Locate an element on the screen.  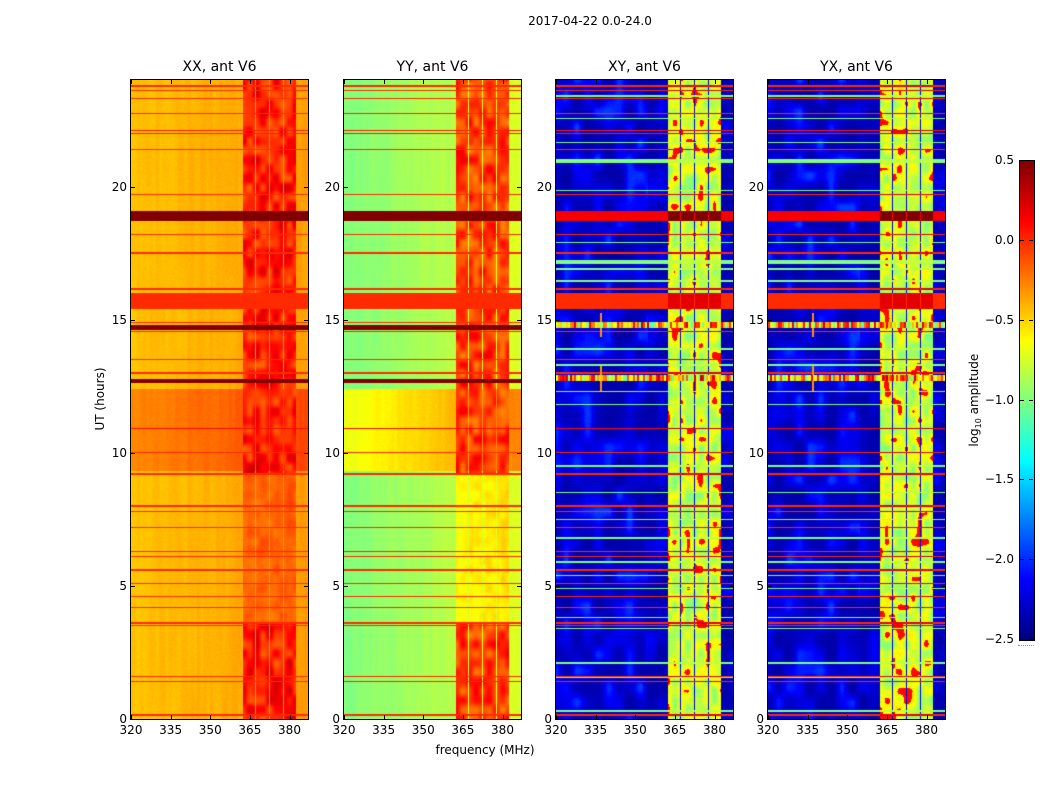
panel-title: YY, ant V6 is located at coordinates (432, 67).